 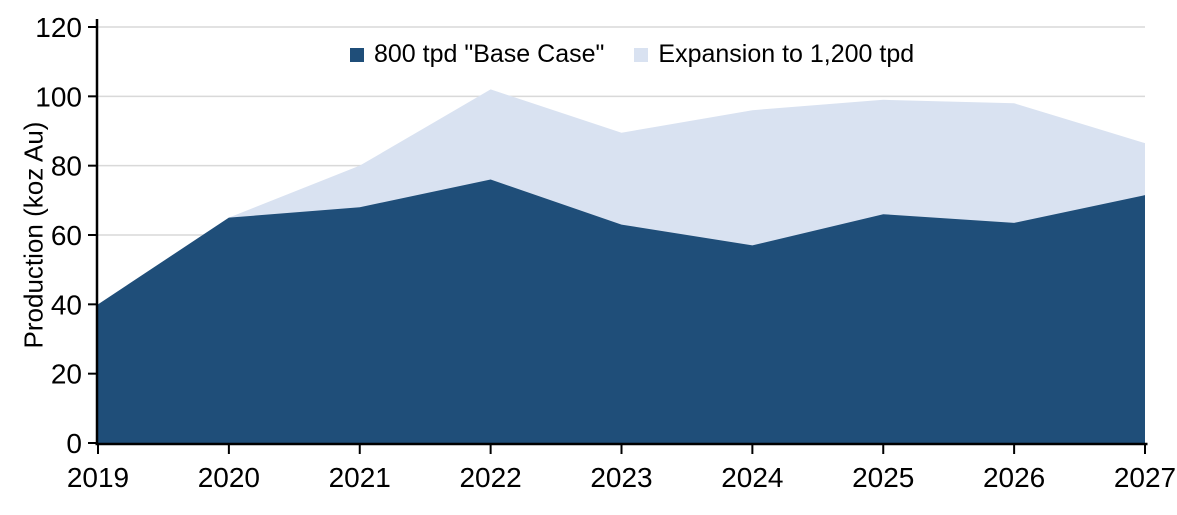 I want to click on x-tick-label: 2025, so click(x=883, y=477).